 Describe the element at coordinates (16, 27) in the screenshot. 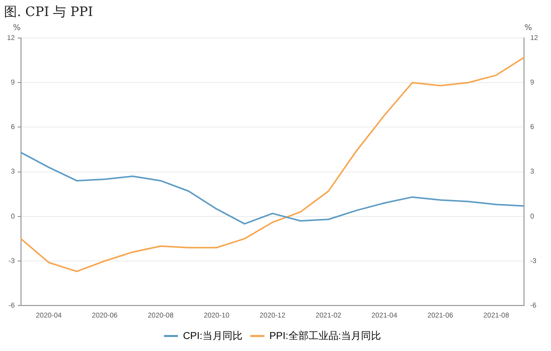

I see `y-axis-title: %` at that location.